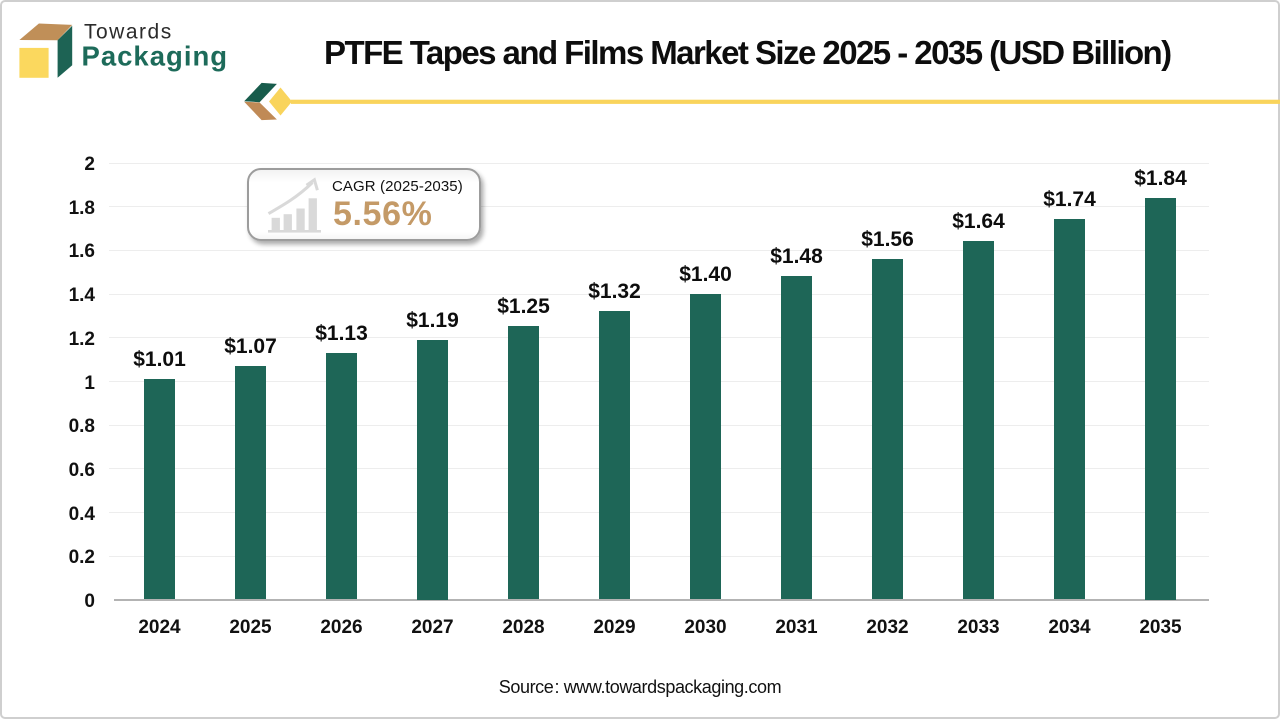 Image resolution: width=1280 pixels, height=720 pixels. Describe the element at coordinates (128, 32) in the screenshot. I see `svg-text: Towards` at that location.